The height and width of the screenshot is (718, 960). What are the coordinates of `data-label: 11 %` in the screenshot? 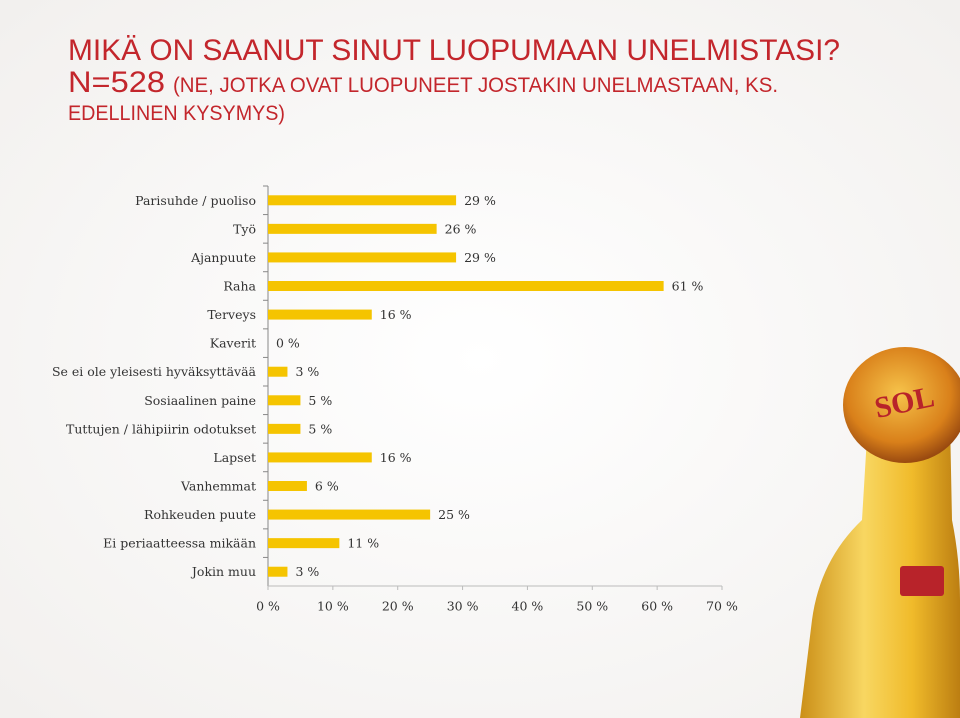 It's located at (363, 543).